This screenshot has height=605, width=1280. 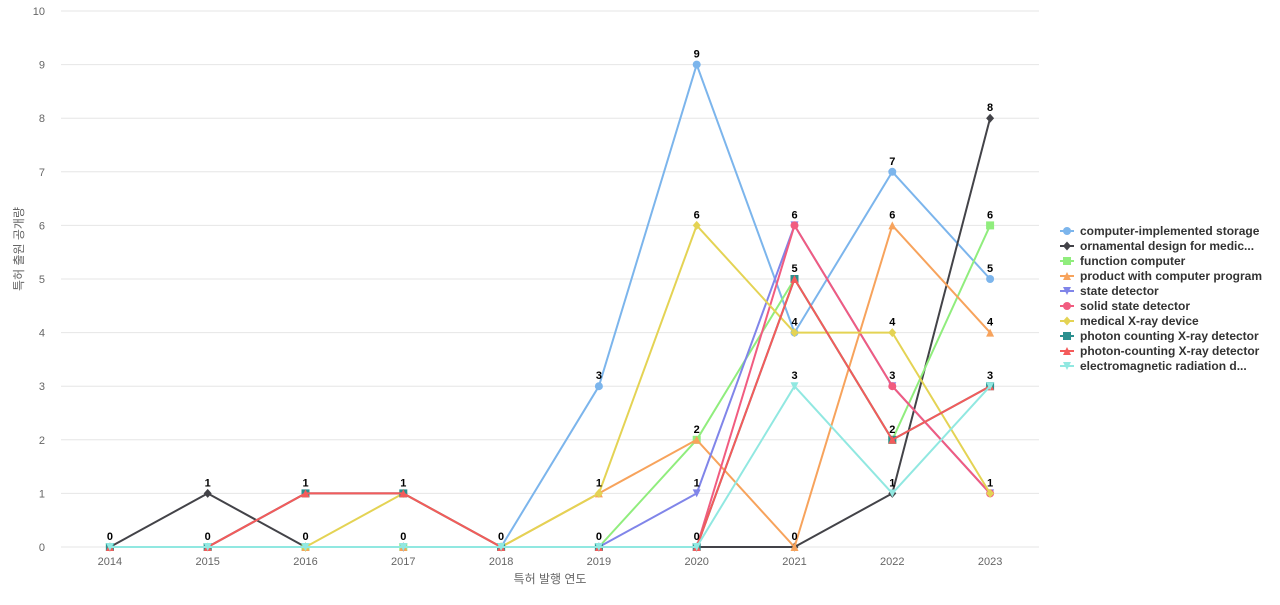 I want to click on x-tick-label: 2015, so click(x=207, y=562).